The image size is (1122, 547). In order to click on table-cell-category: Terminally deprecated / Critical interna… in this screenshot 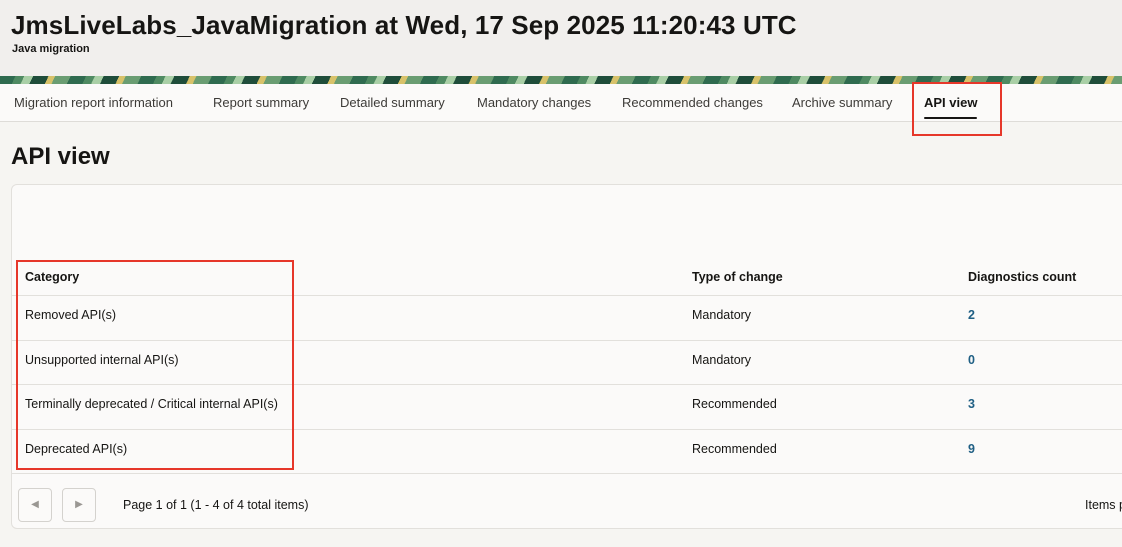, I will do `click(151, 404)`.